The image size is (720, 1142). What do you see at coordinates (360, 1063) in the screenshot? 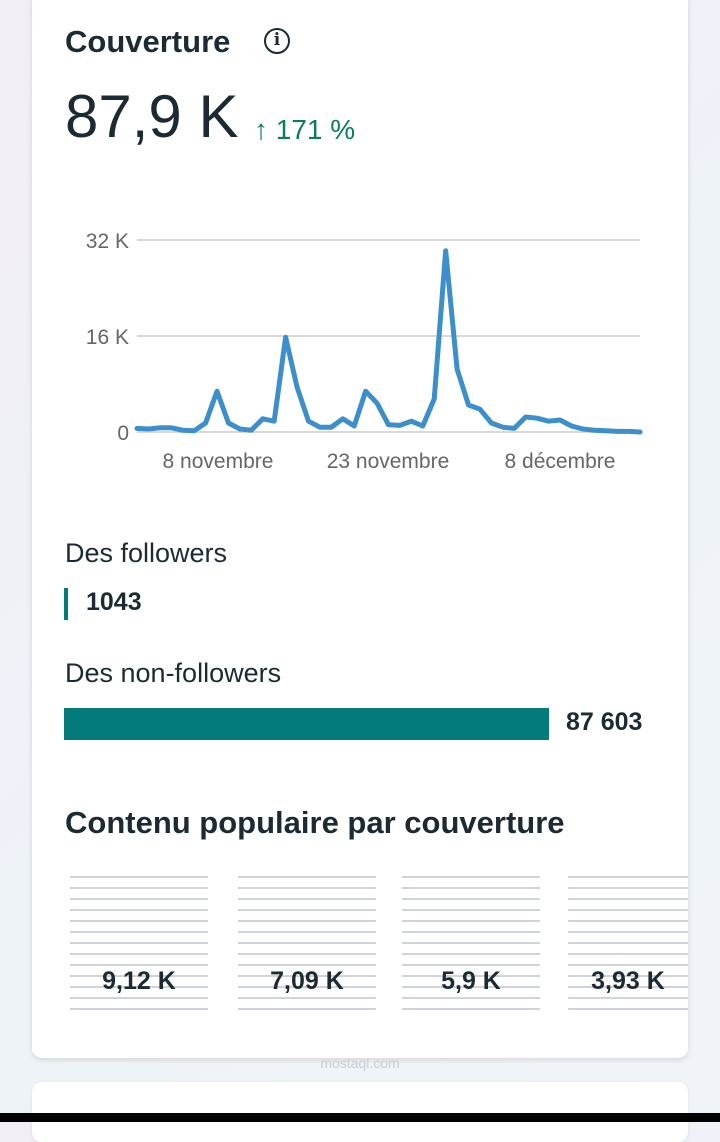
I see `watermark: mostaql.com` at bounding box center [360, 1063].